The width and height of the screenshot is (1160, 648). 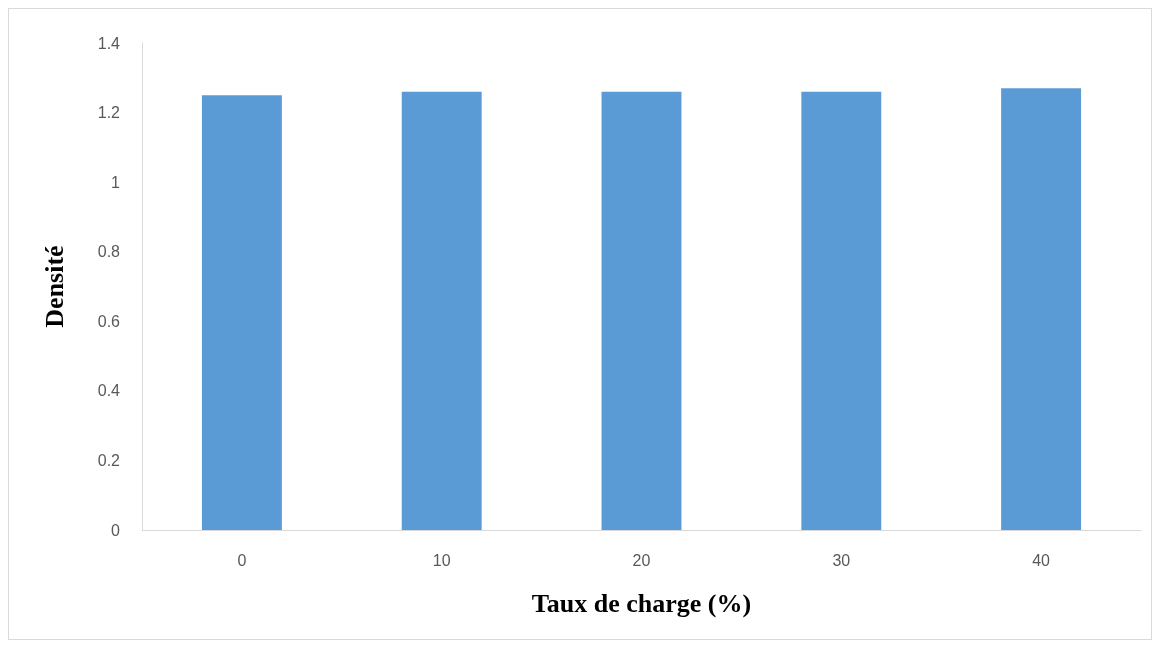 I want to click on y-tick-label: 1.4, so click(x=109, y=43).